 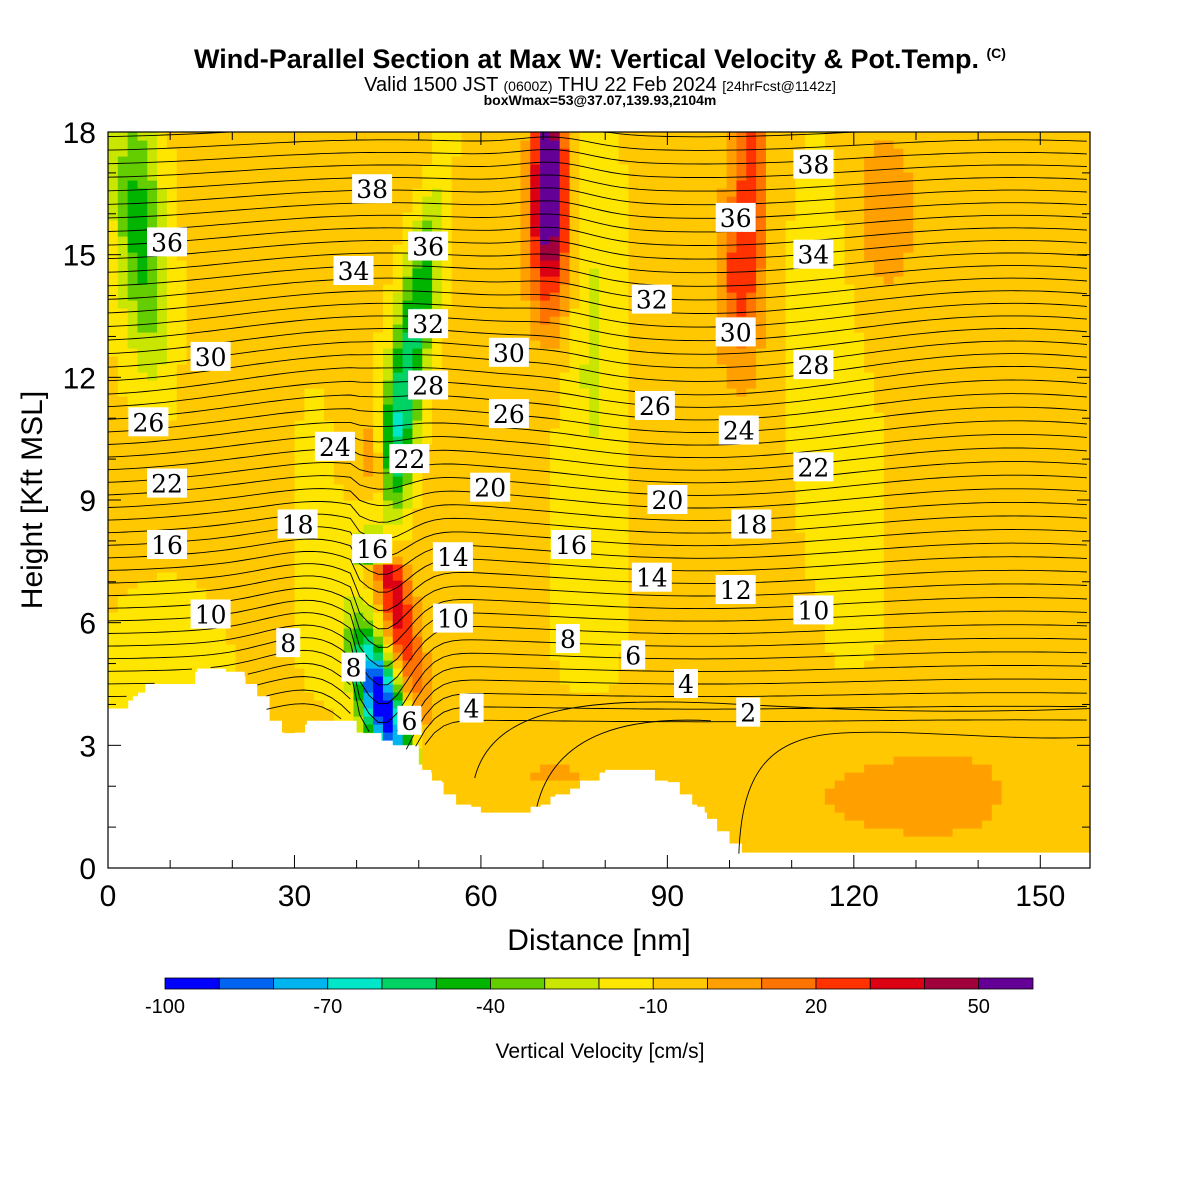 I want to click on theta-label-text: 24, so click(x=739, y=431).